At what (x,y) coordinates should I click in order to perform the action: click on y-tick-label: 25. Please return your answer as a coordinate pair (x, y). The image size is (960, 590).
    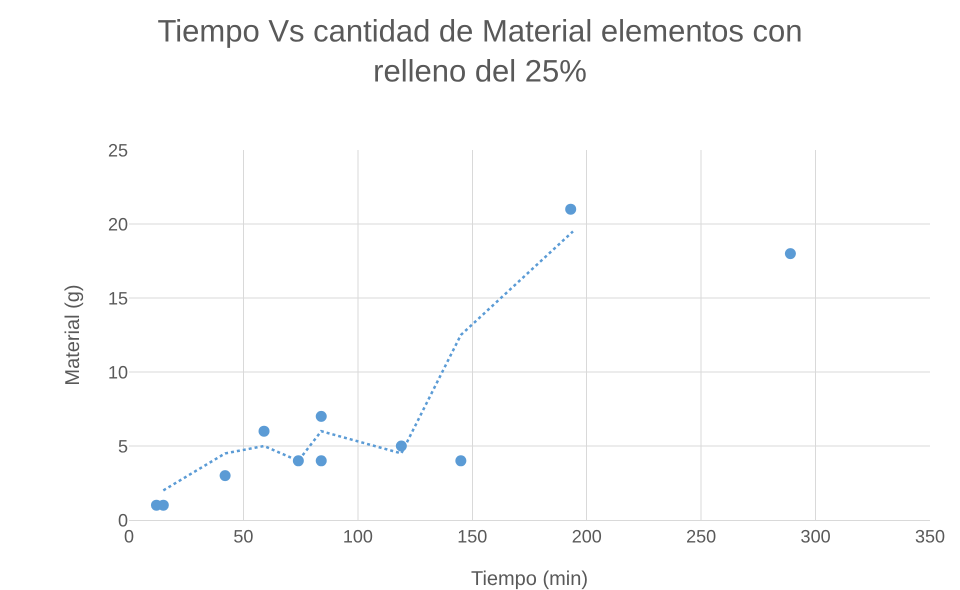
    Looking at the image, I should click on (118, 150).